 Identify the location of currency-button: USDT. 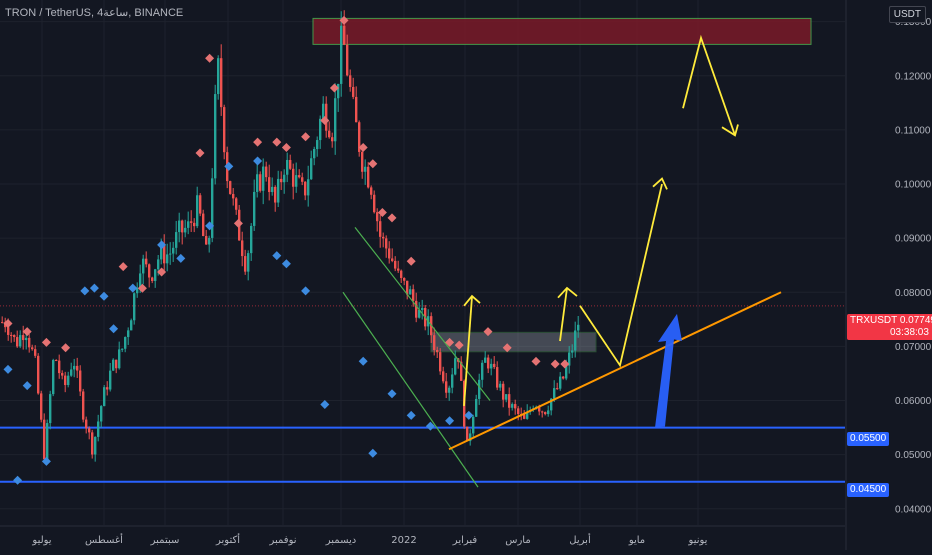
(907, 14).